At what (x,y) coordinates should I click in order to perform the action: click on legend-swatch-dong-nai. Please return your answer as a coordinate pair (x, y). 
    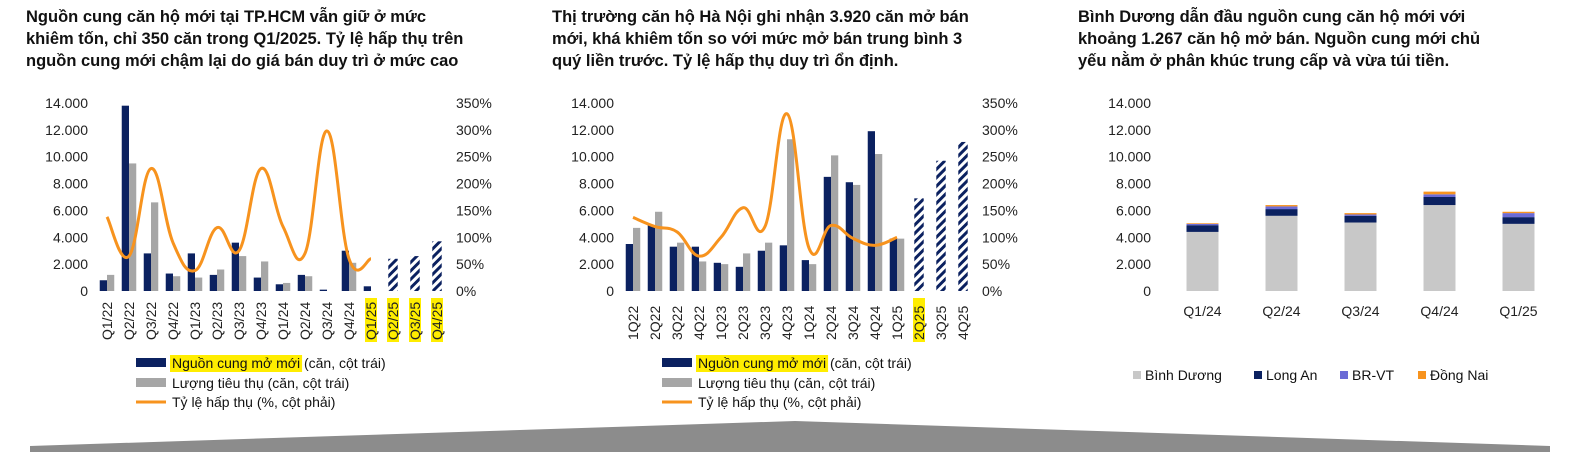
    Looking at the image, I should click on (1422, 375).